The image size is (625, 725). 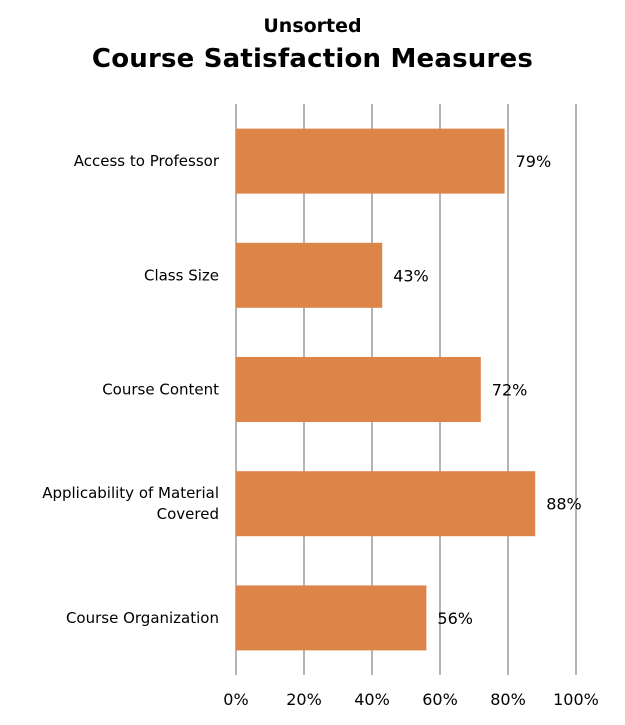 What do you see at coordinates (455, 618) in the screenshot?
I see `data-label: 56%` at bounding box center [455, 618].